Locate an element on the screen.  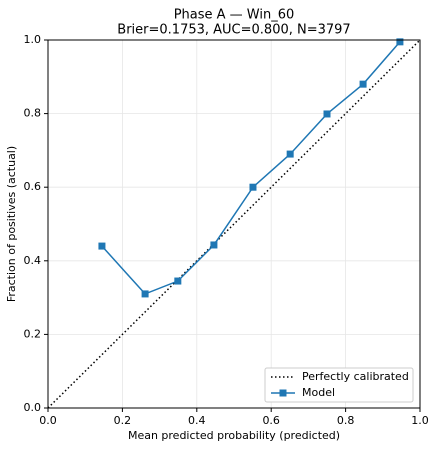
x-tick-label: 0.8 is located at coordinates (346, 420).